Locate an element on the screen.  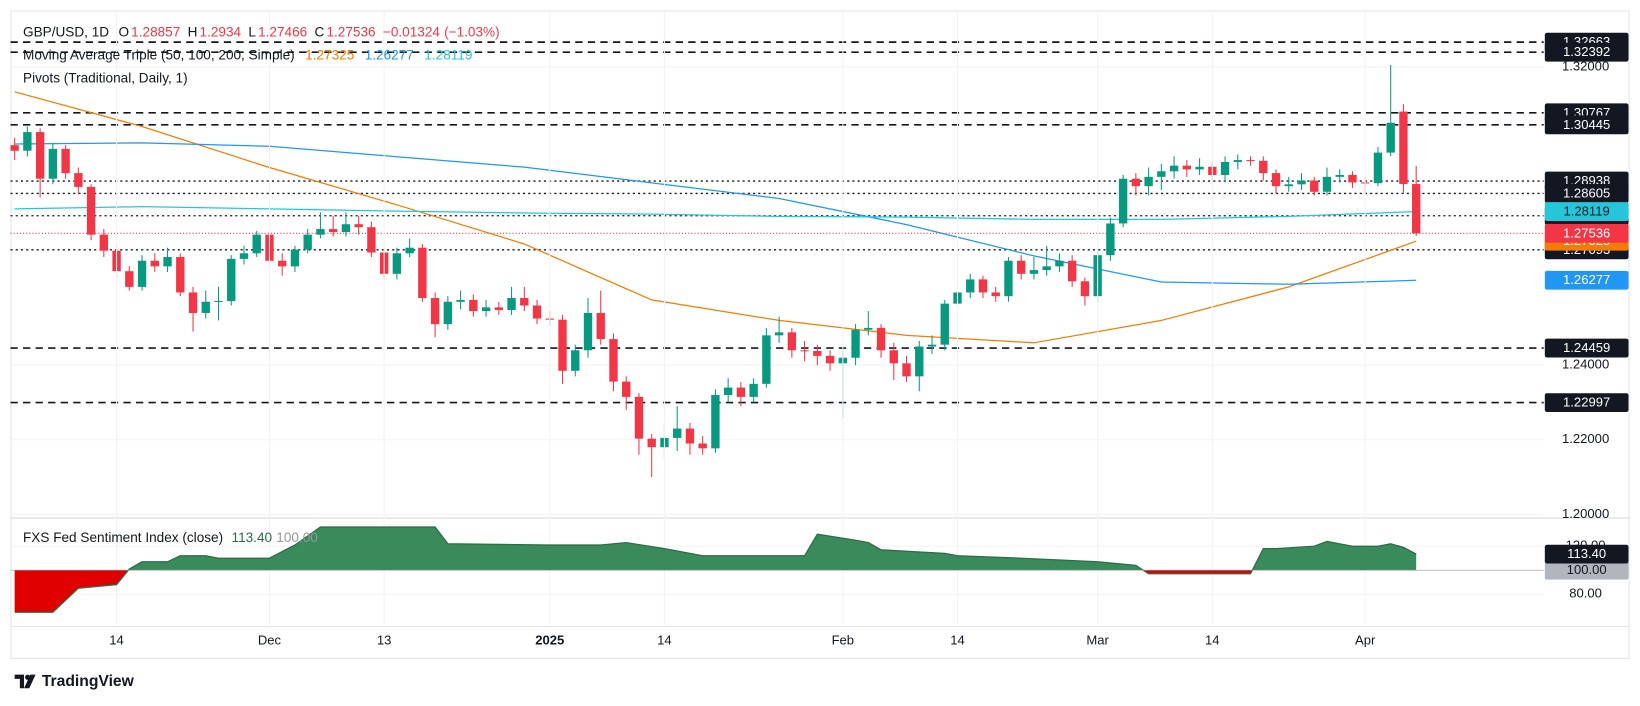
price-tag: 1.28605 is located at coordinates (1586, 193).